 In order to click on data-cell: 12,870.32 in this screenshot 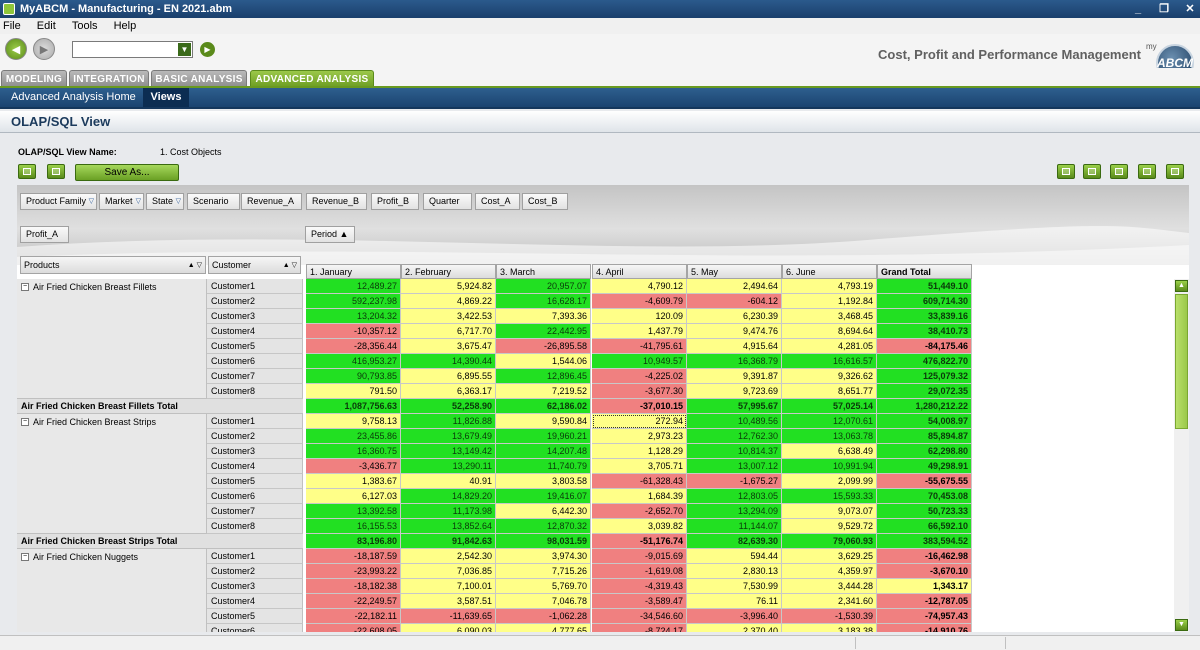, I will do `click(543, 526)`.